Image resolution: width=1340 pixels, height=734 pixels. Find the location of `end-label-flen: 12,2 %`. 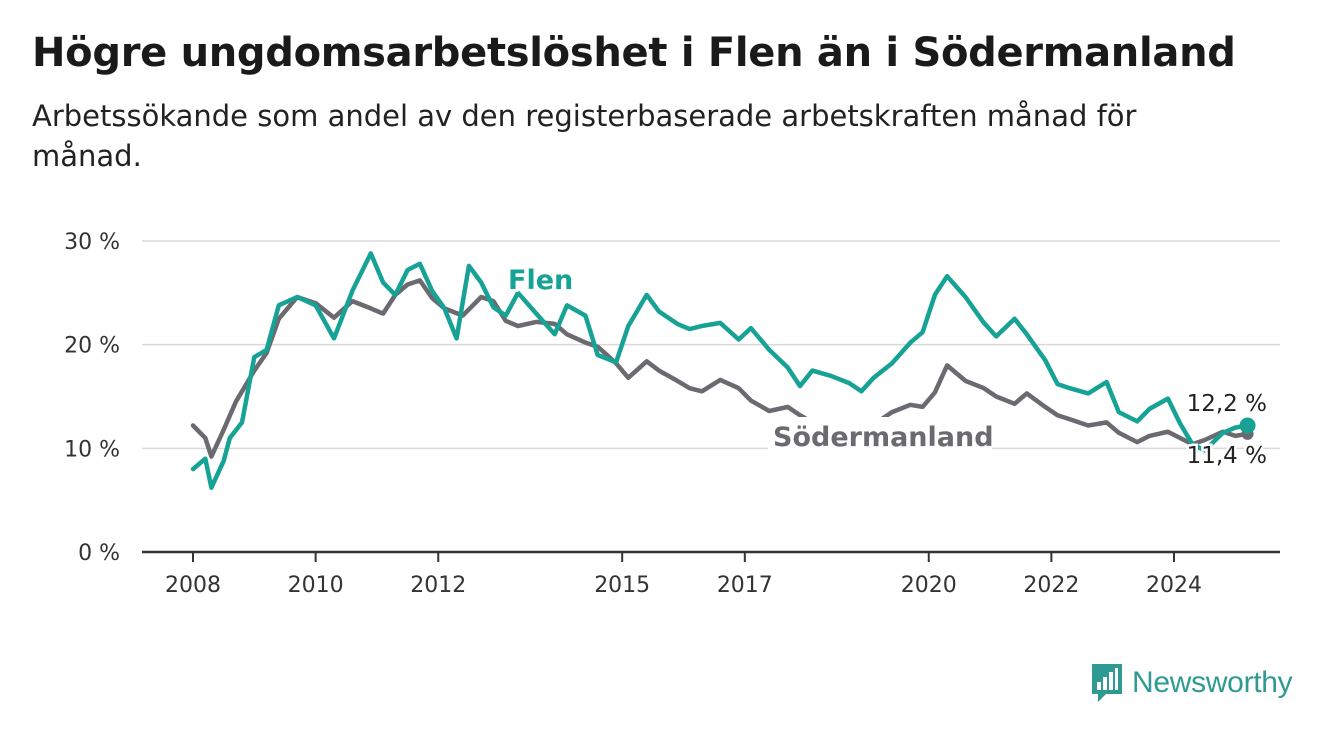

end-label-flen: 12,2 % is located at coordinates (1227, 404).